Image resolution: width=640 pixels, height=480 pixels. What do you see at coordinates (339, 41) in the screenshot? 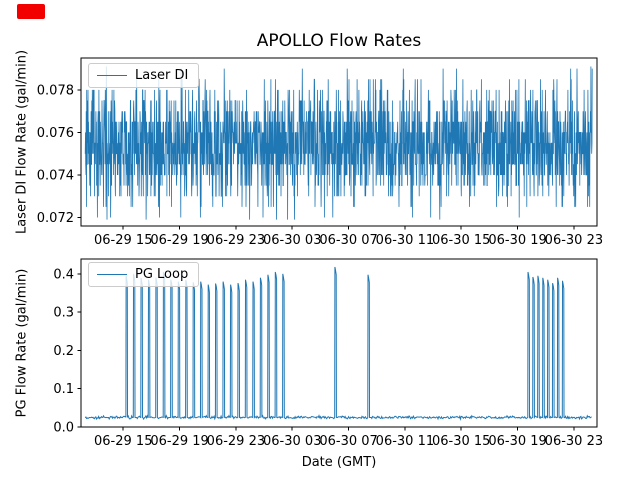
I see `chart-title: APOLLO Flow Rates` at bounding box center [339, 41].